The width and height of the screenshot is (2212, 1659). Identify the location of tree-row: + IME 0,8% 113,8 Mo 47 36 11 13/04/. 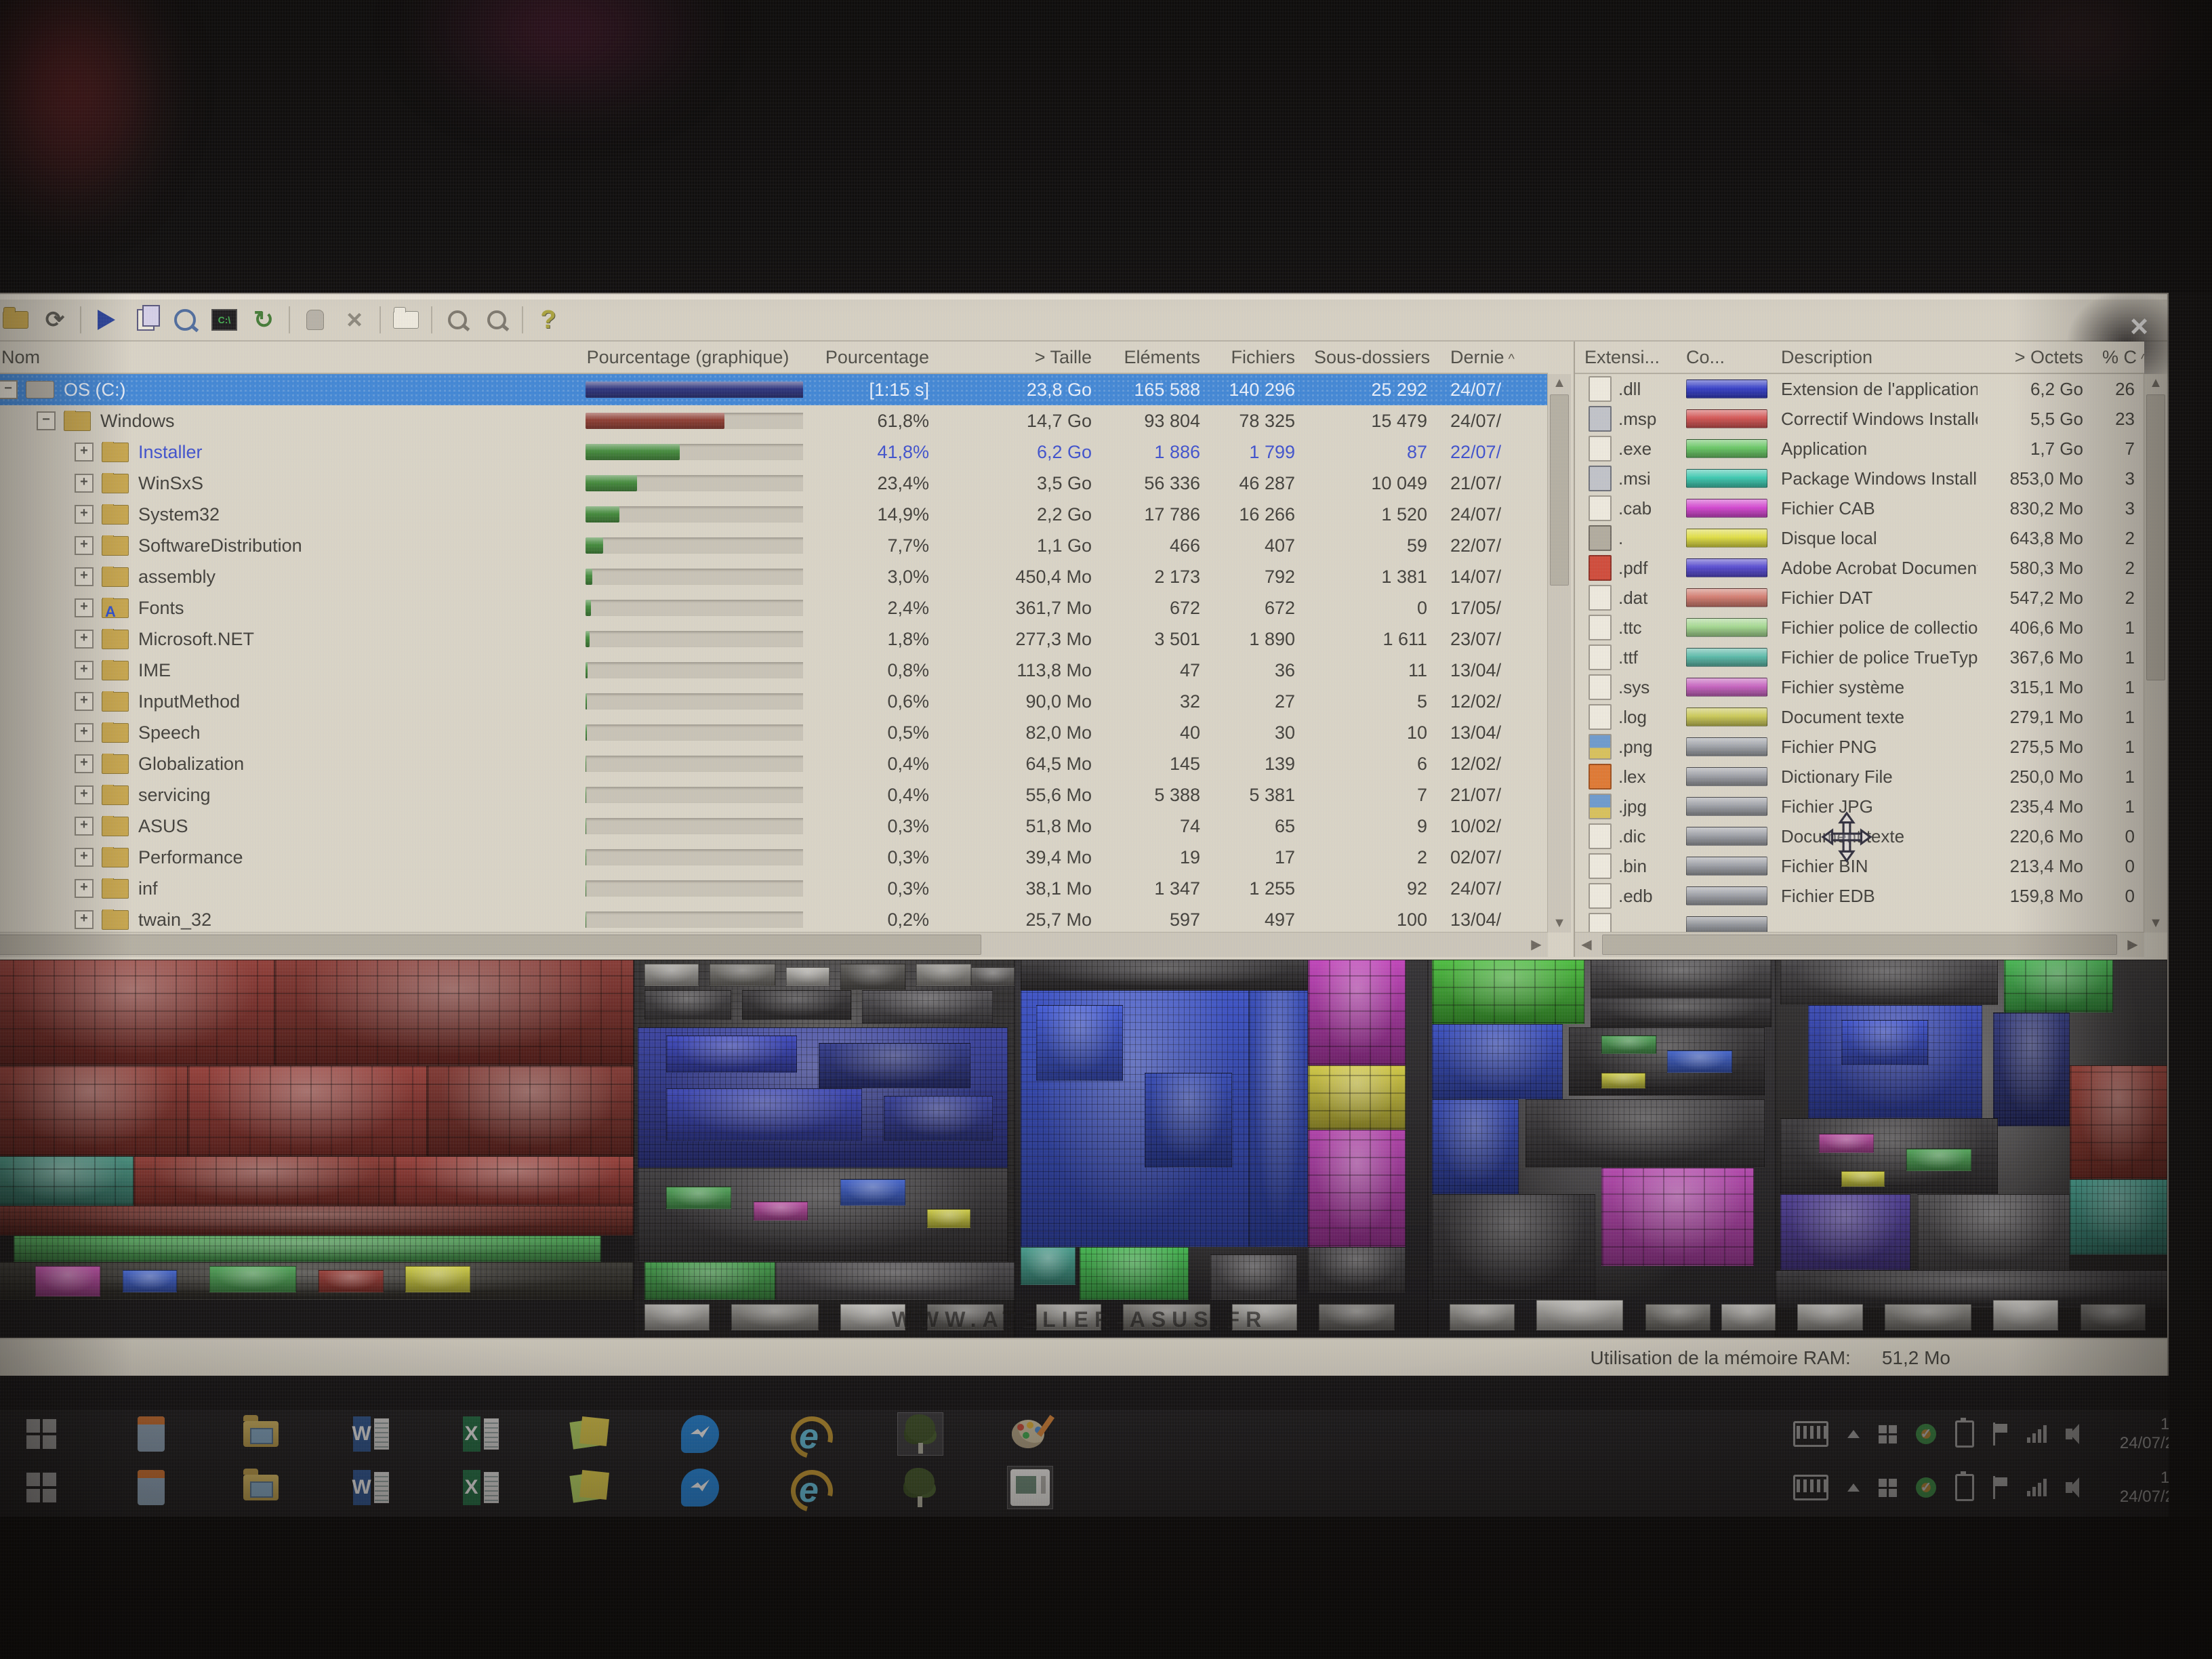
(774, 670).